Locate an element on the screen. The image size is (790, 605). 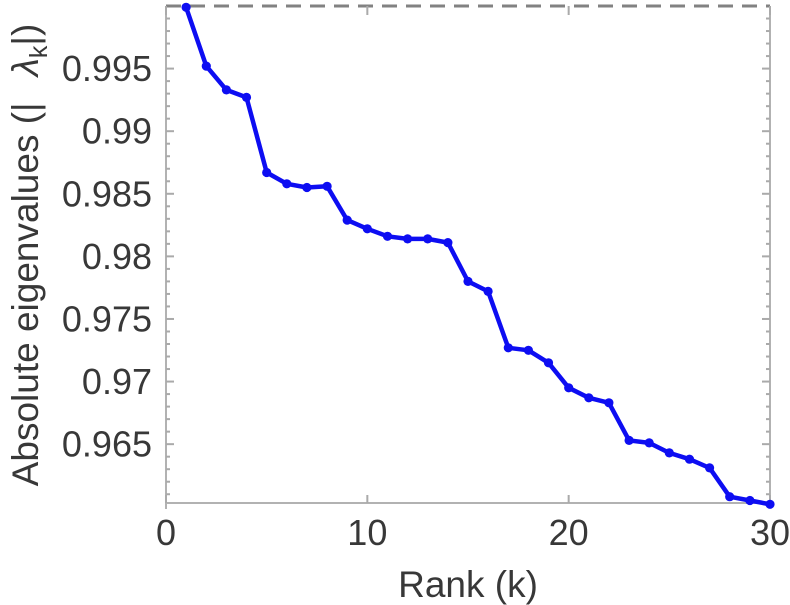
x-tick-label: 10 is located at coordinates (367, 532).